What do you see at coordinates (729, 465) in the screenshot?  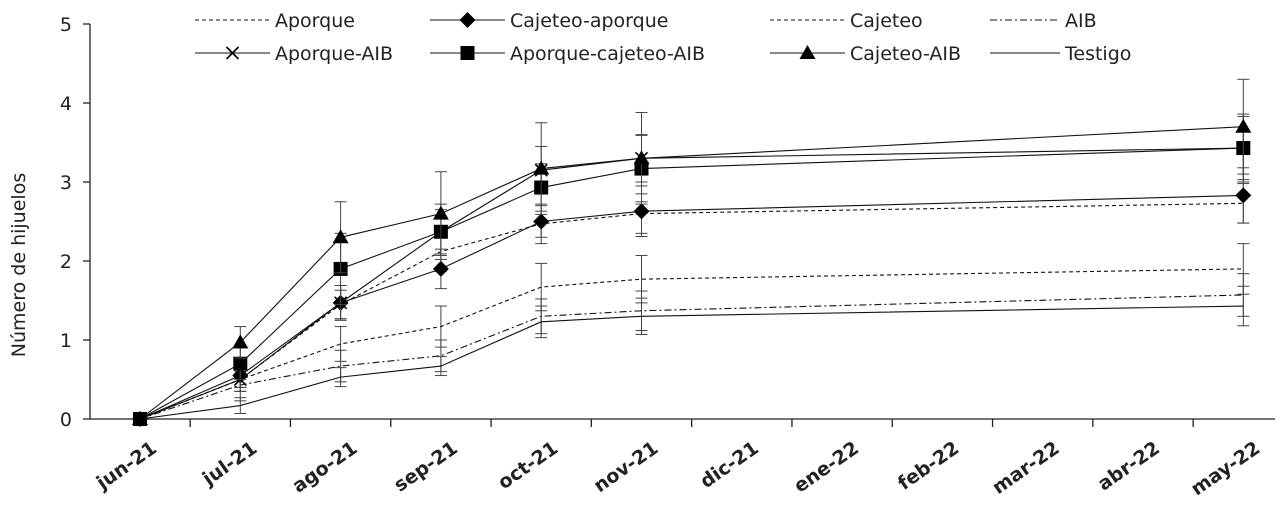 I see `x-tick-label: dic-21` at bounding box center [729, 465].